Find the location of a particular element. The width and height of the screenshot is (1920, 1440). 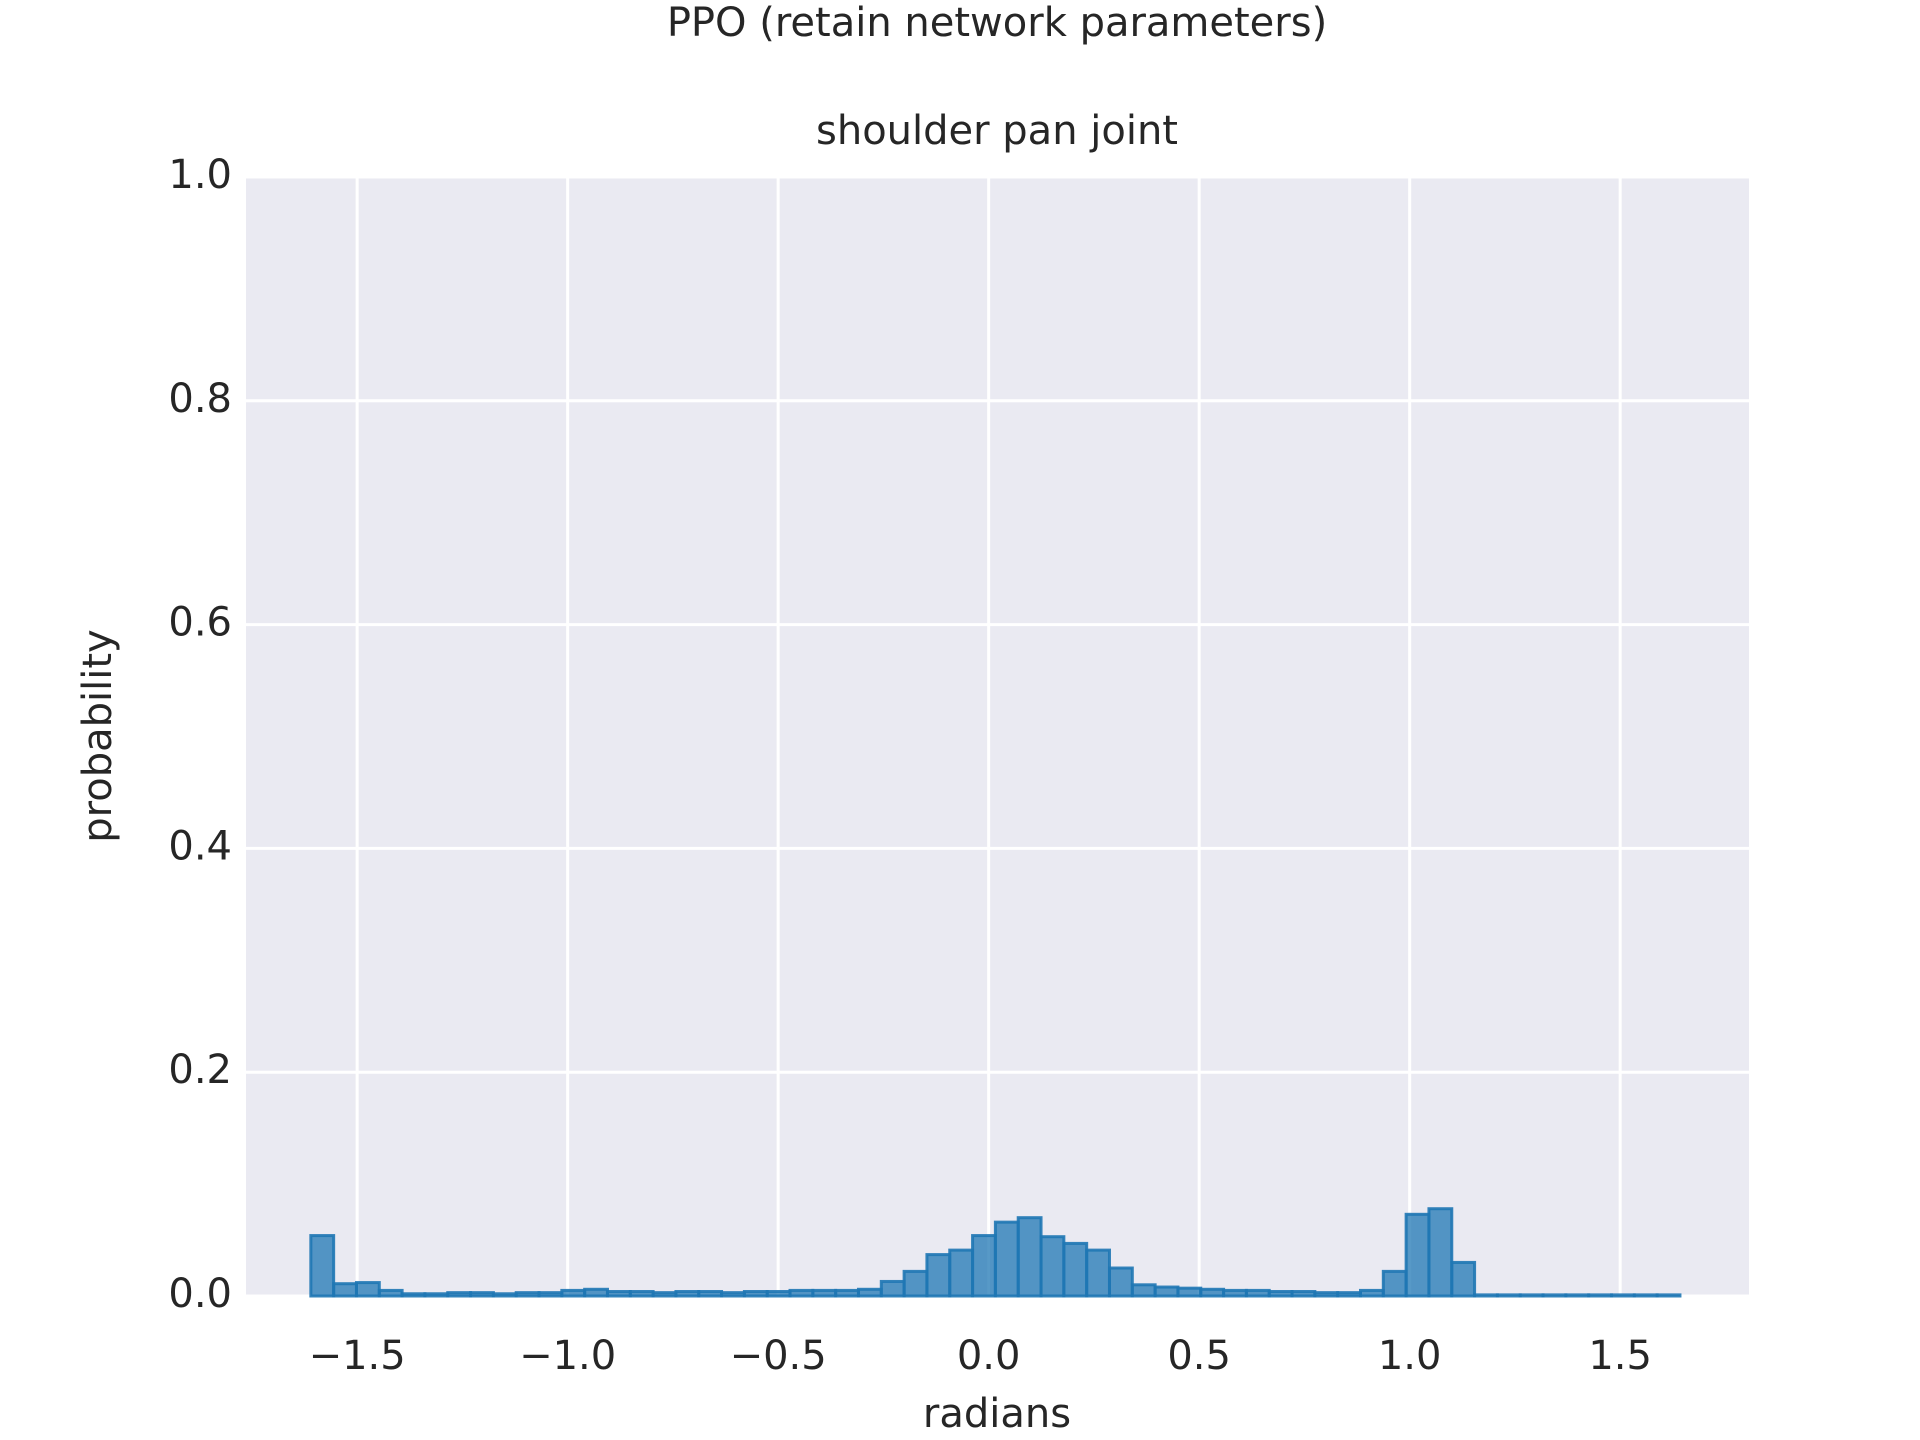

x-tick-label: 0.5 is located at coordinates (1199, 1356).